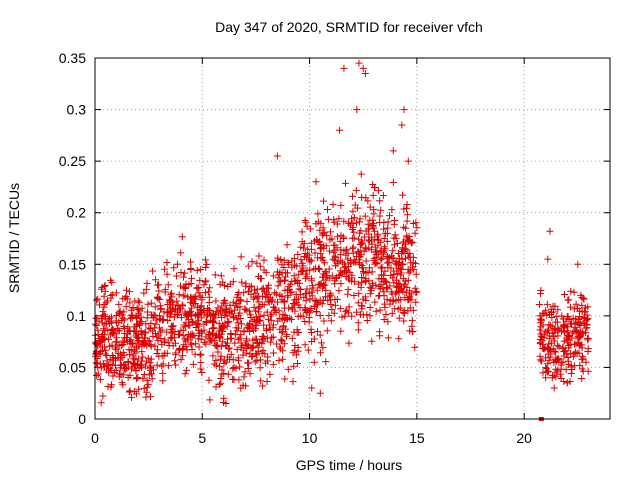  What do you see at coordinates (310, 438) in the screenshot?
I see `x-tick-label: 10` at bounding box center [310, 438].